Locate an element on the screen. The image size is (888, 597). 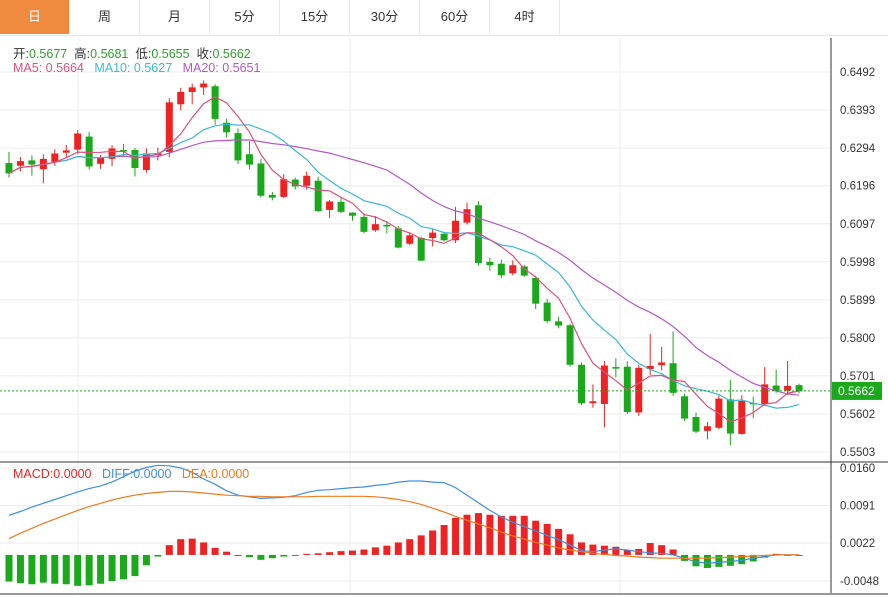
macd-readout: MACD:0.0000 DIFF:0.0000 DEA:0.0000 is located at coordinates (131, 474).